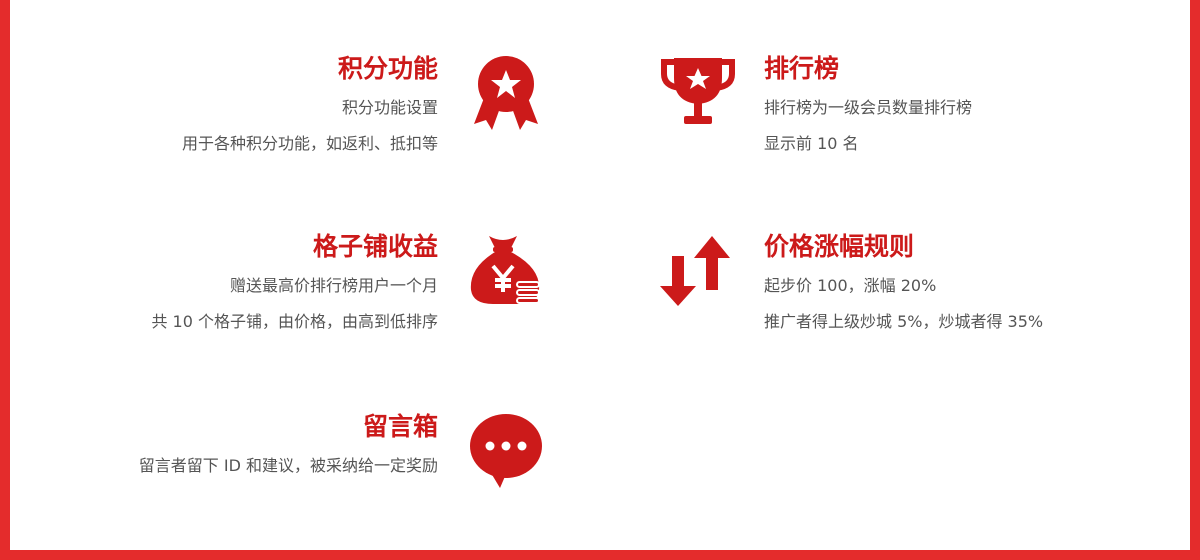 This screenshot has width=1200, height=560. What do you see at coordinates (389, 107) in the screenshot?
I see `feature-description: 积分功能设置` at bounding box center [389, 107].